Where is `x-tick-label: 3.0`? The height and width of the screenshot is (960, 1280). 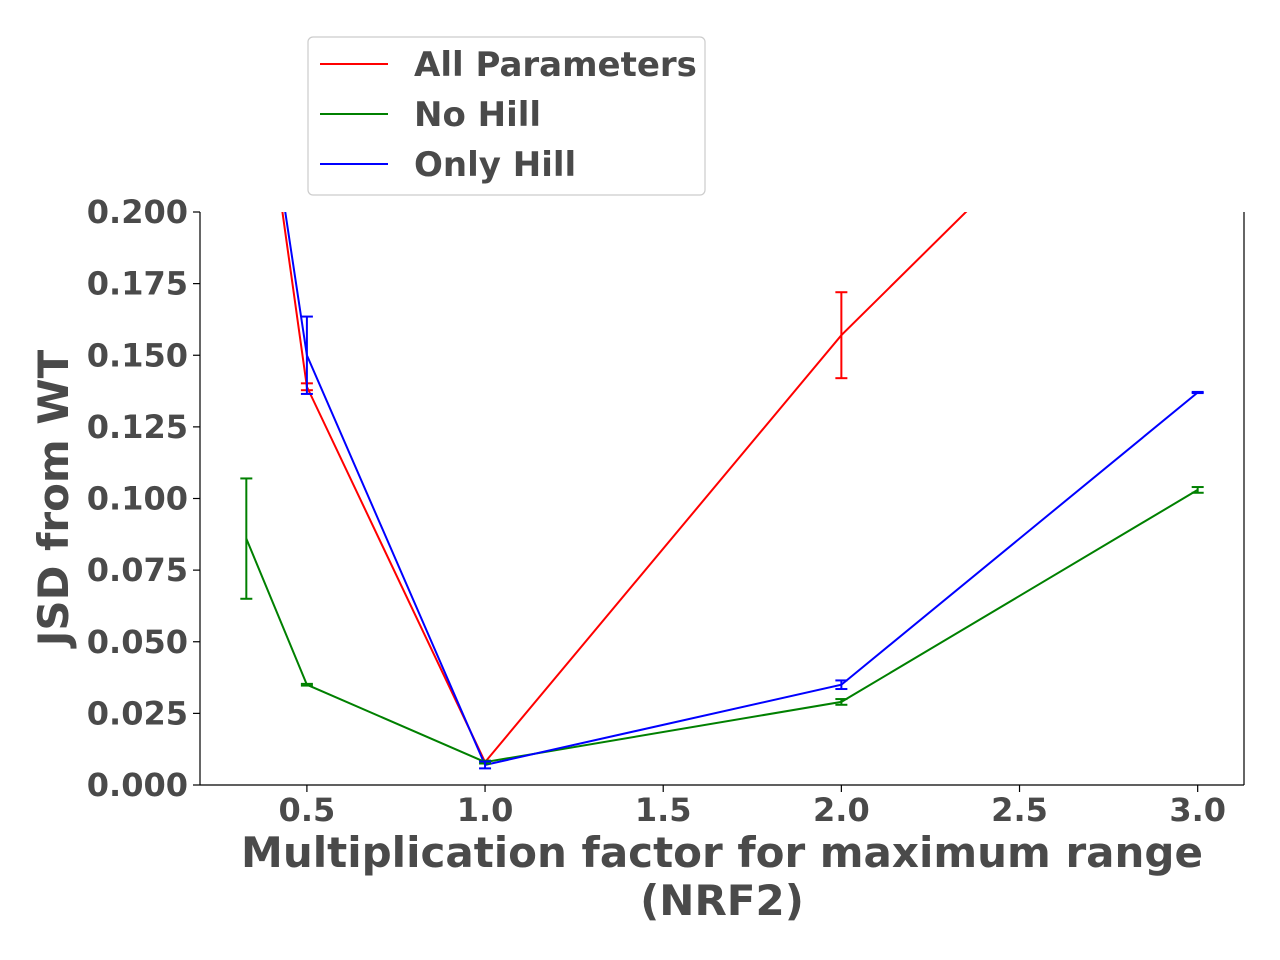
x-tick-label: 3.0 is located at coordinates (1197, 810).